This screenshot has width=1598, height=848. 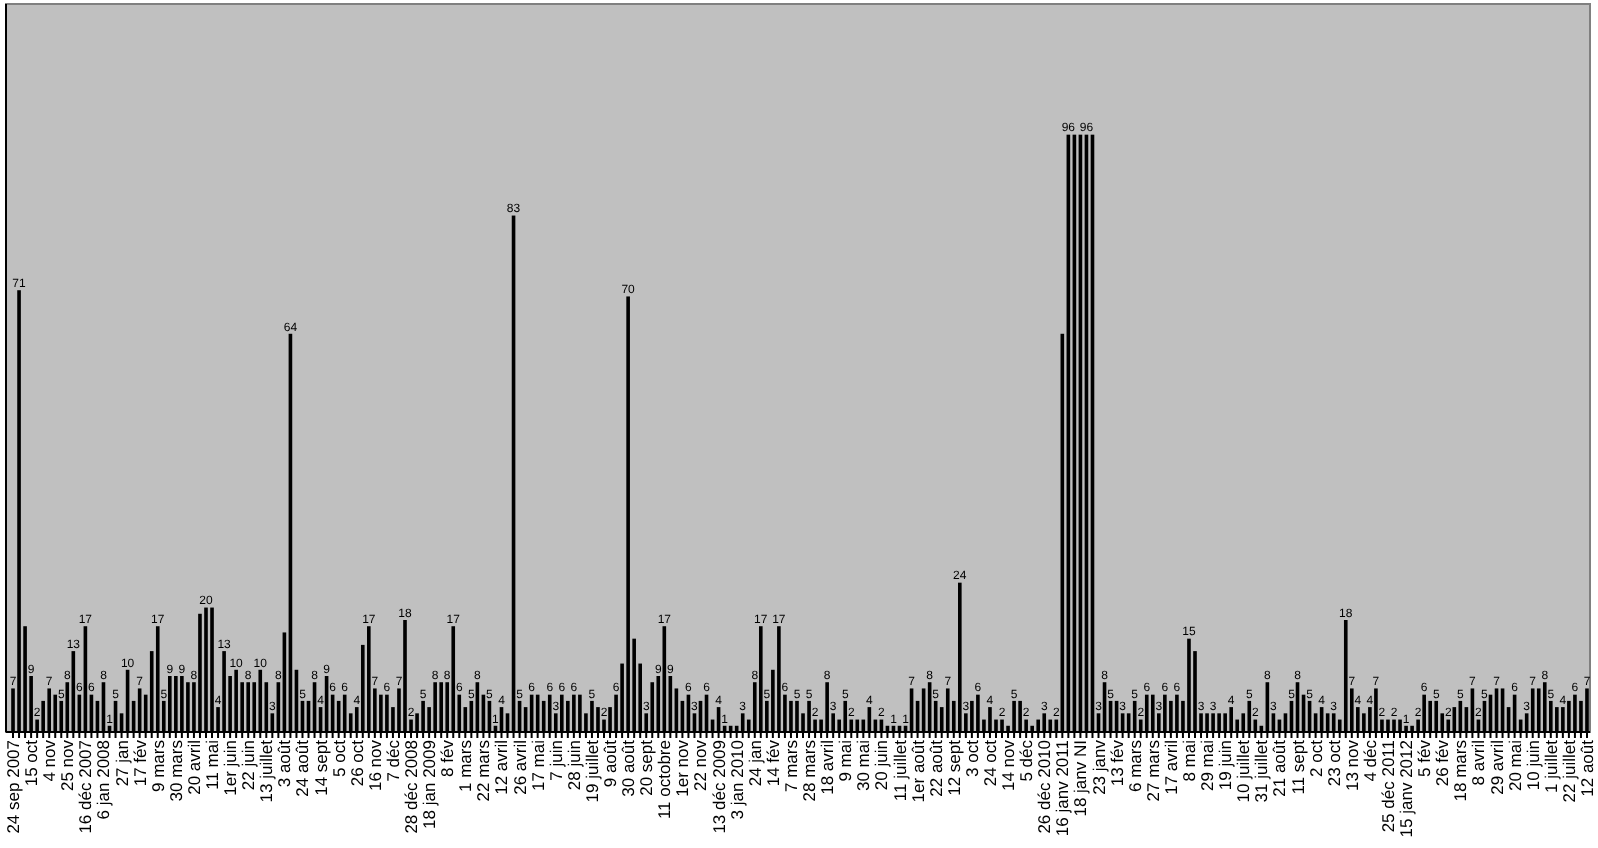 I want to click on x-tick-label: 4 déc, so click(x=1369, y=760).